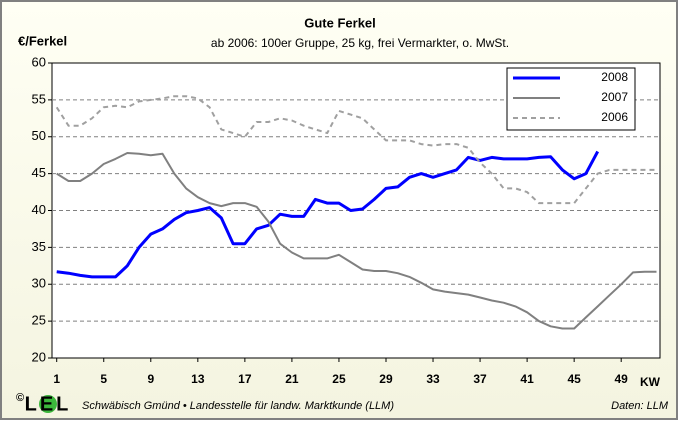 This screenshot has width=679, height=426. Describe the element at coordinates (39, 61) in the screenshot. I see `y-tick-label: 60` at that location.